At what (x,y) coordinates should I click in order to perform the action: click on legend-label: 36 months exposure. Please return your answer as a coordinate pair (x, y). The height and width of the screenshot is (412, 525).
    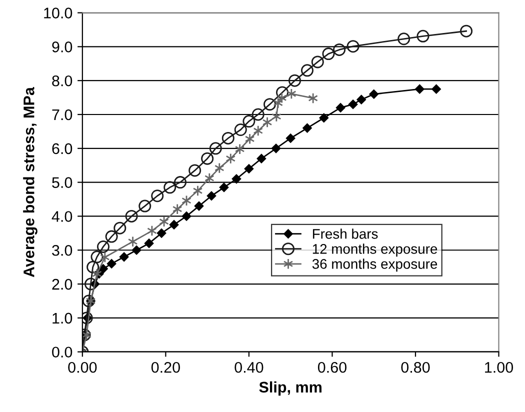
    Looking at the image, I should click on (375, 265).